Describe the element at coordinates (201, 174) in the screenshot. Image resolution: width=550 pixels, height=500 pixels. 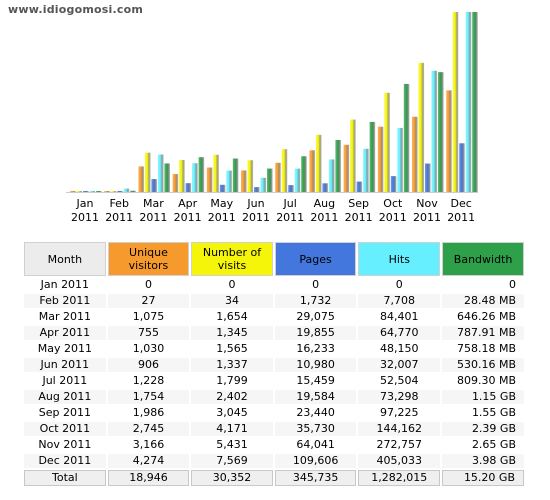
I see `bar-bandwidth-apr-2011` at that location.